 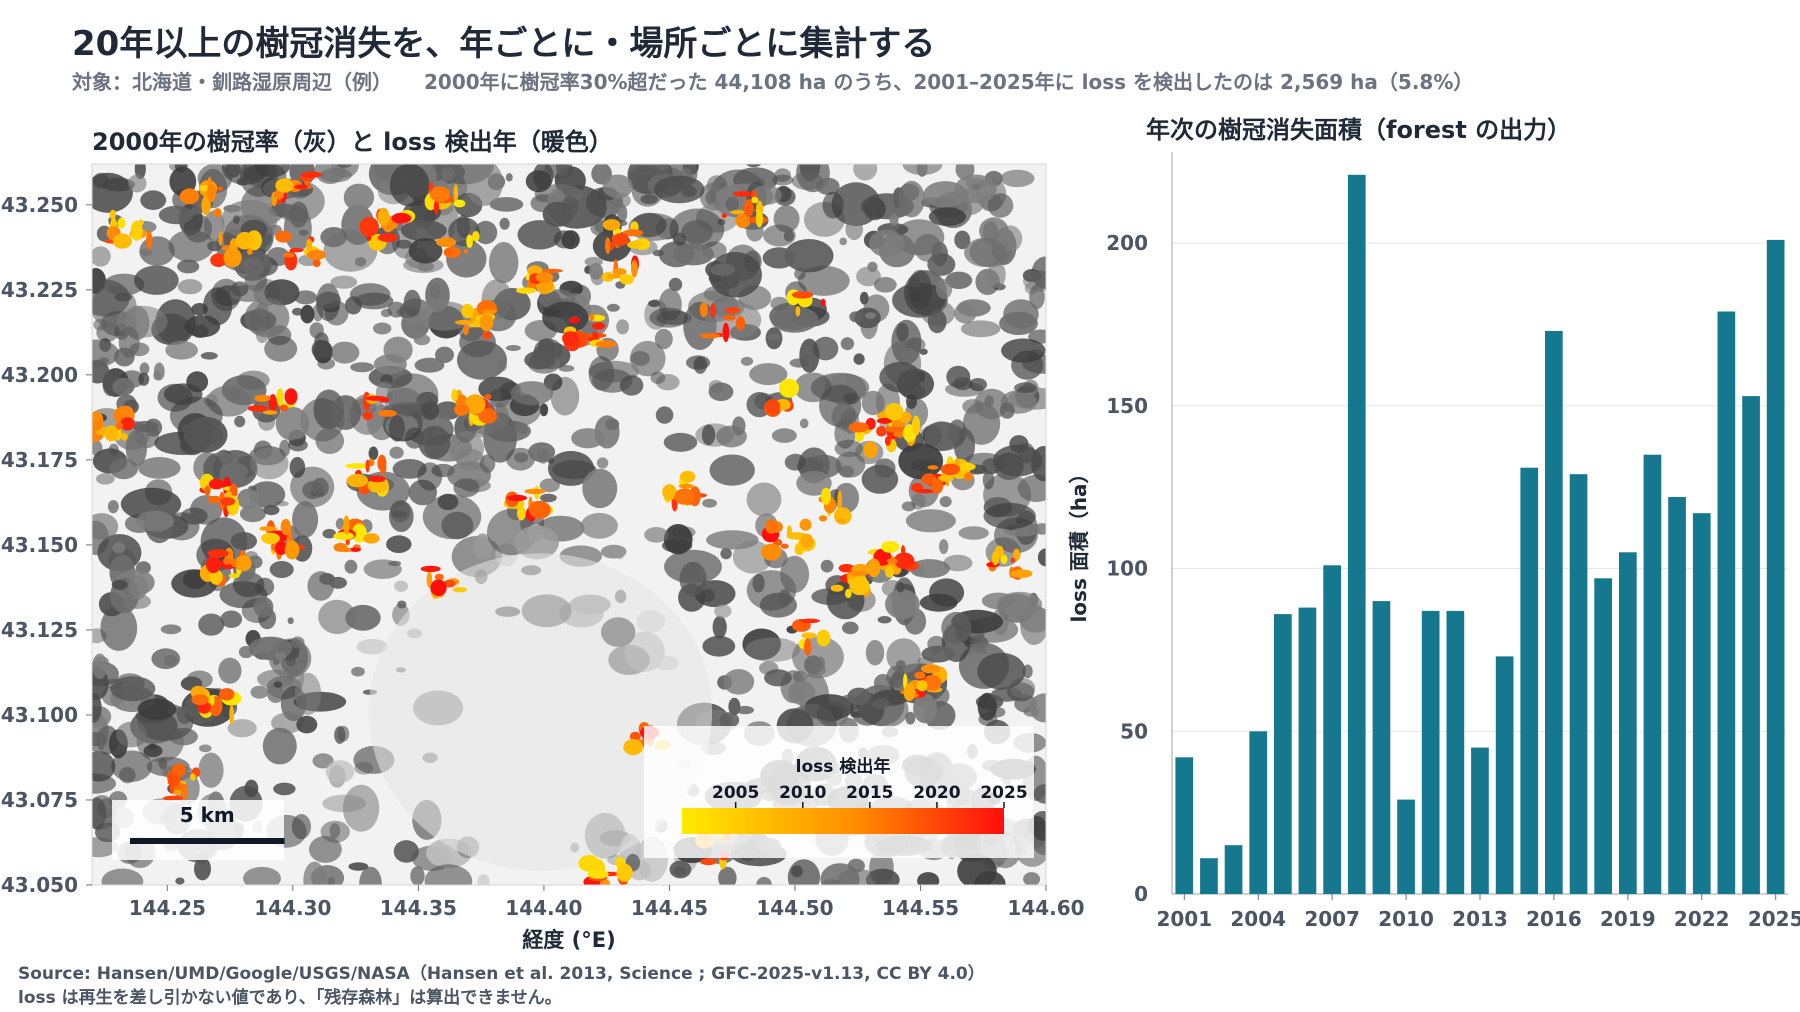 What do you see at coordinates (1702, 919) in the screenshot?
I see `bar-x-tick-label: 2022` at bounding box center [1702, 919].